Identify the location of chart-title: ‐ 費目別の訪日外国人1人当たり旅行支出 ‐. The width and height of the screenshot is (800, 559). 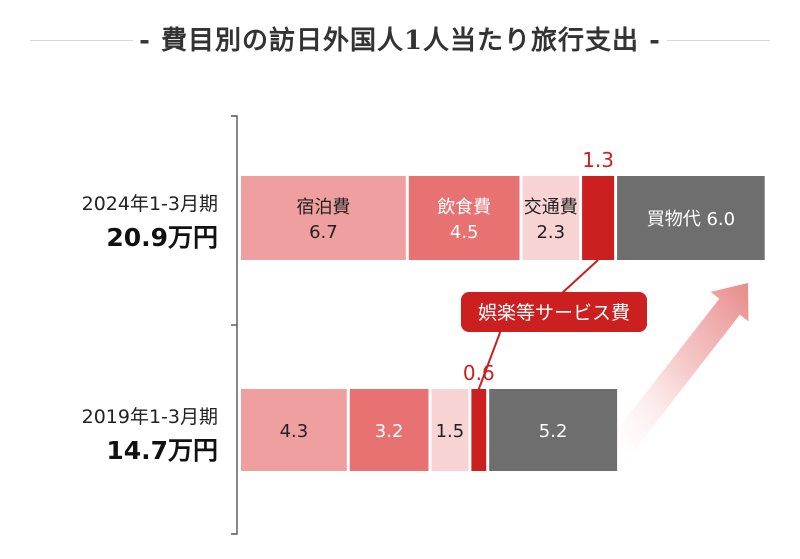
(400, 38).